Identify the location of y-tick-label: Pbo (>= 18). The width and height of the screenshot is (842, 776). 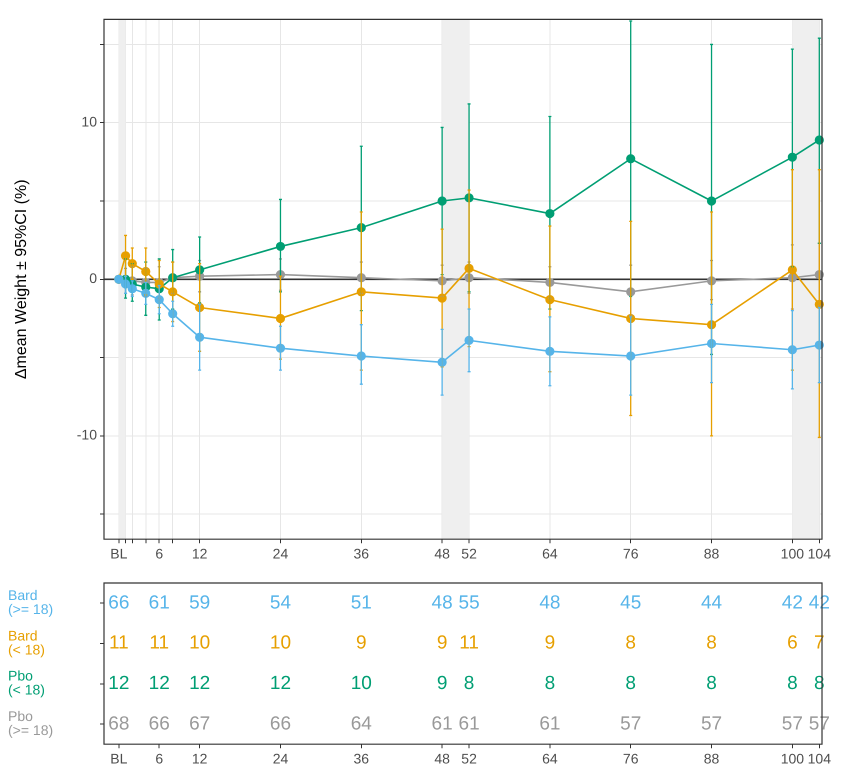
(31, 723).